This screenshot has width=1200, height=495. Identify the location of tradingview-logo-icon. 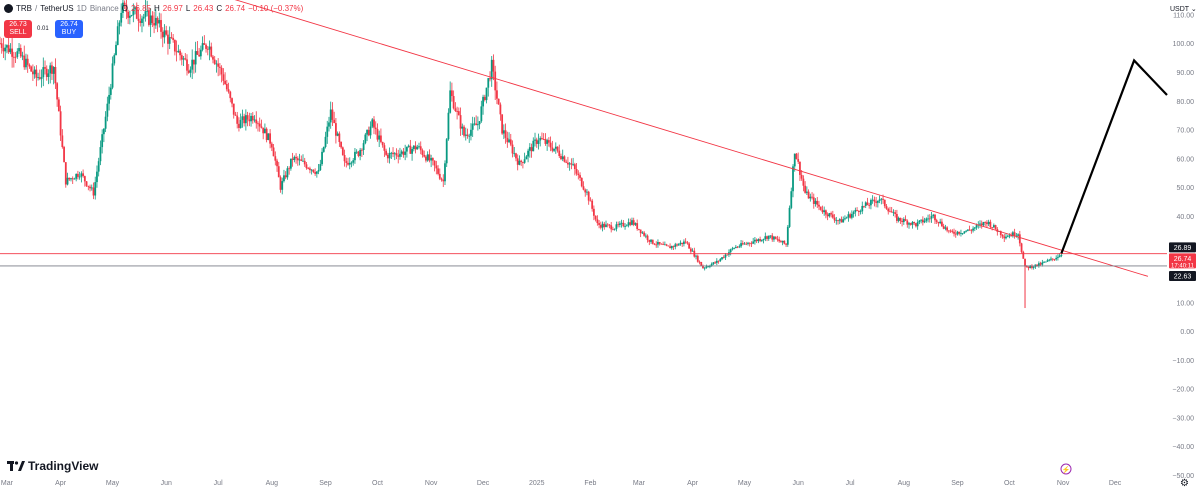
(16, 465).